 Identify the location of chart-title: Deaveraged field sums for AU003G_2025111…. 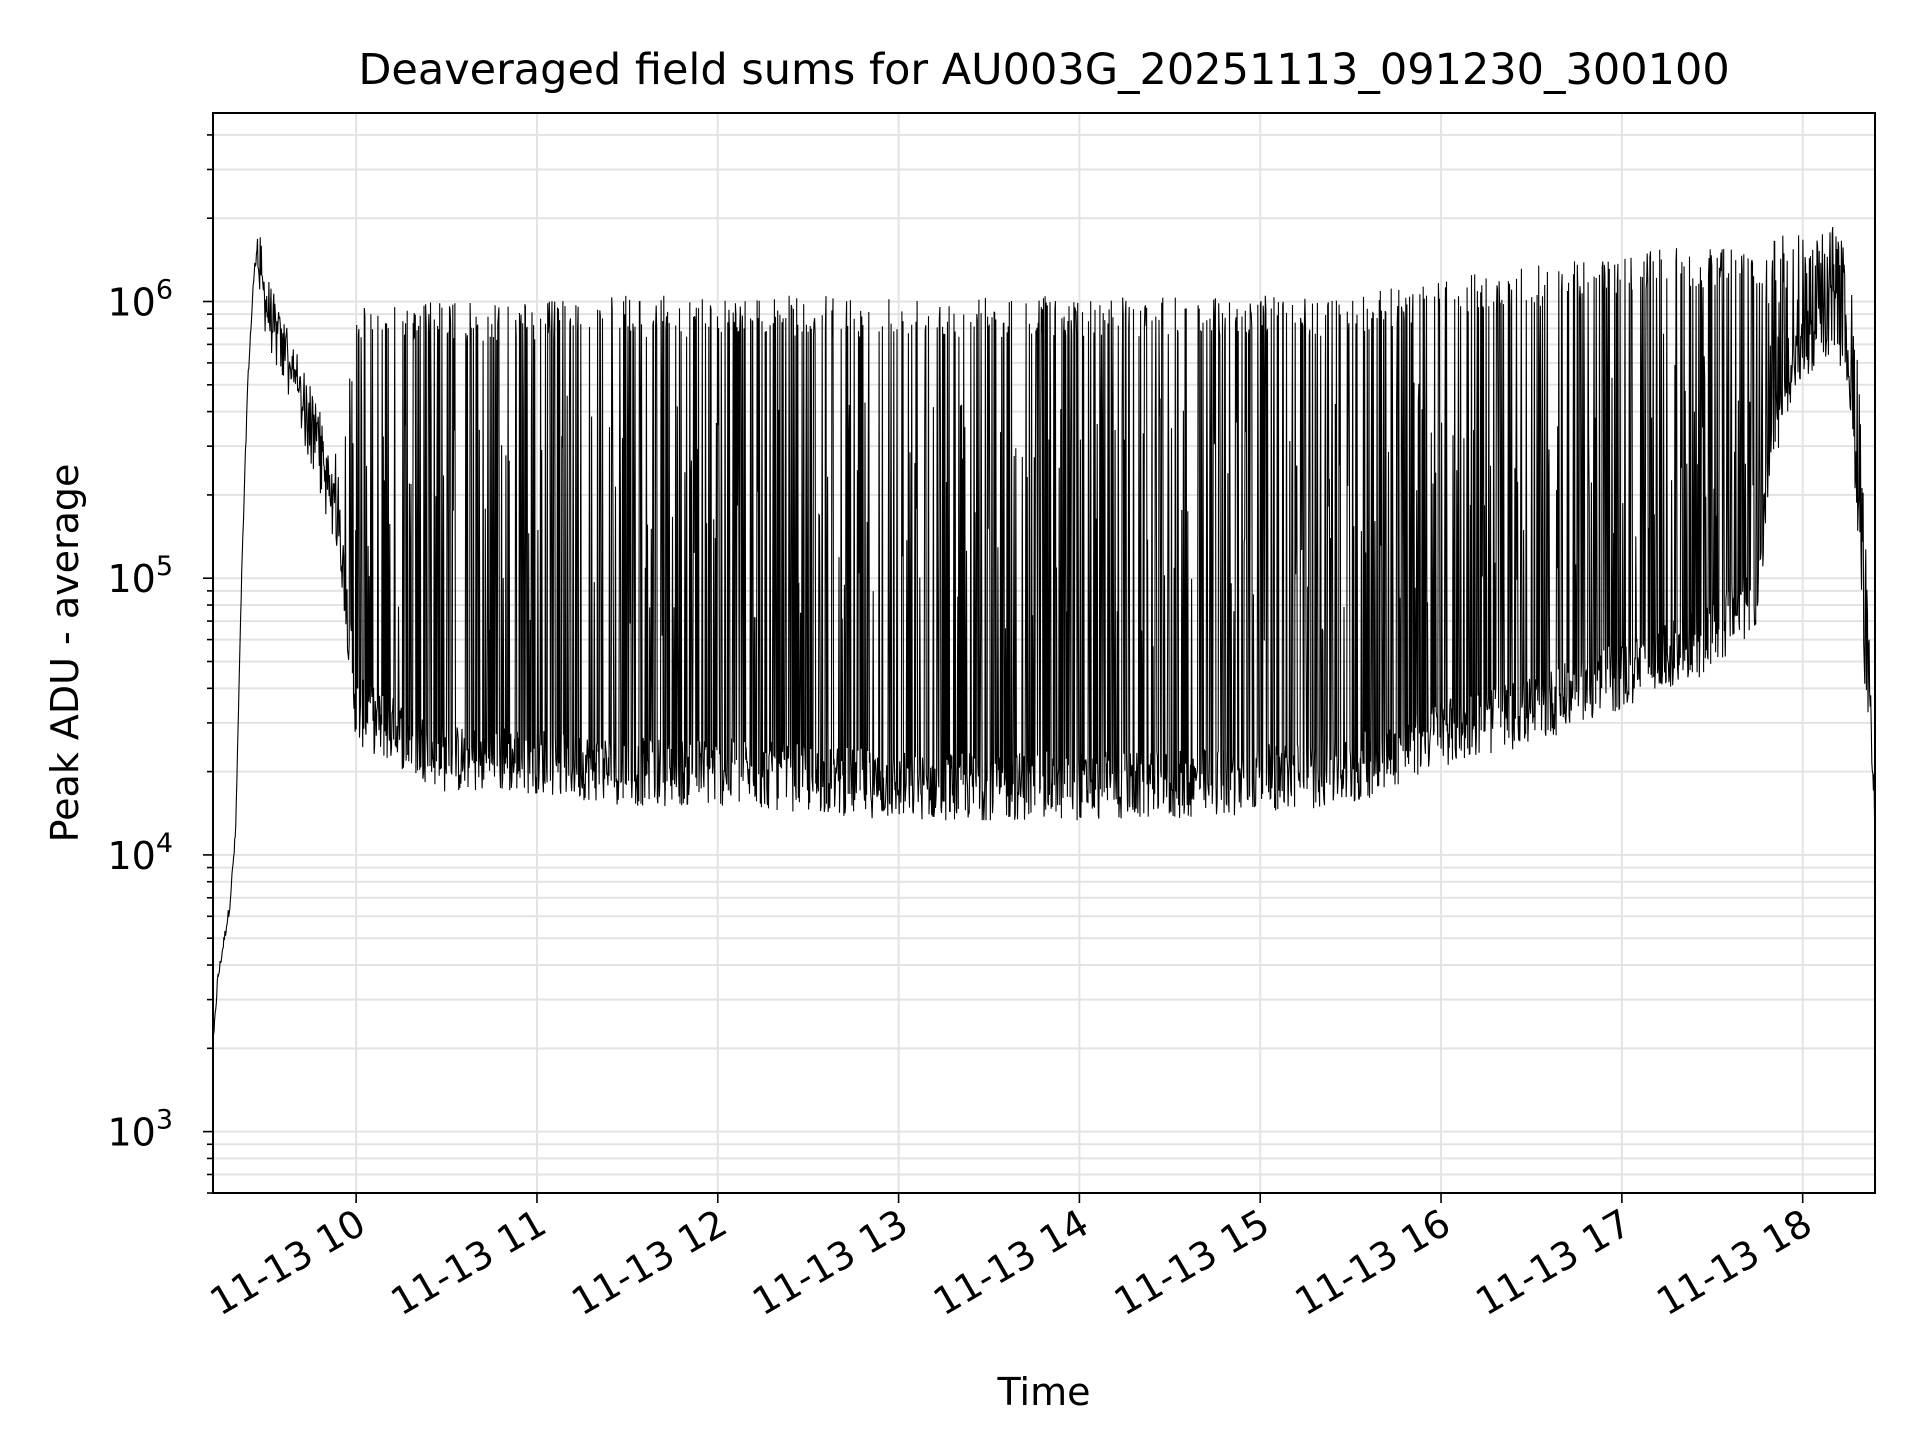
(1043, 70).